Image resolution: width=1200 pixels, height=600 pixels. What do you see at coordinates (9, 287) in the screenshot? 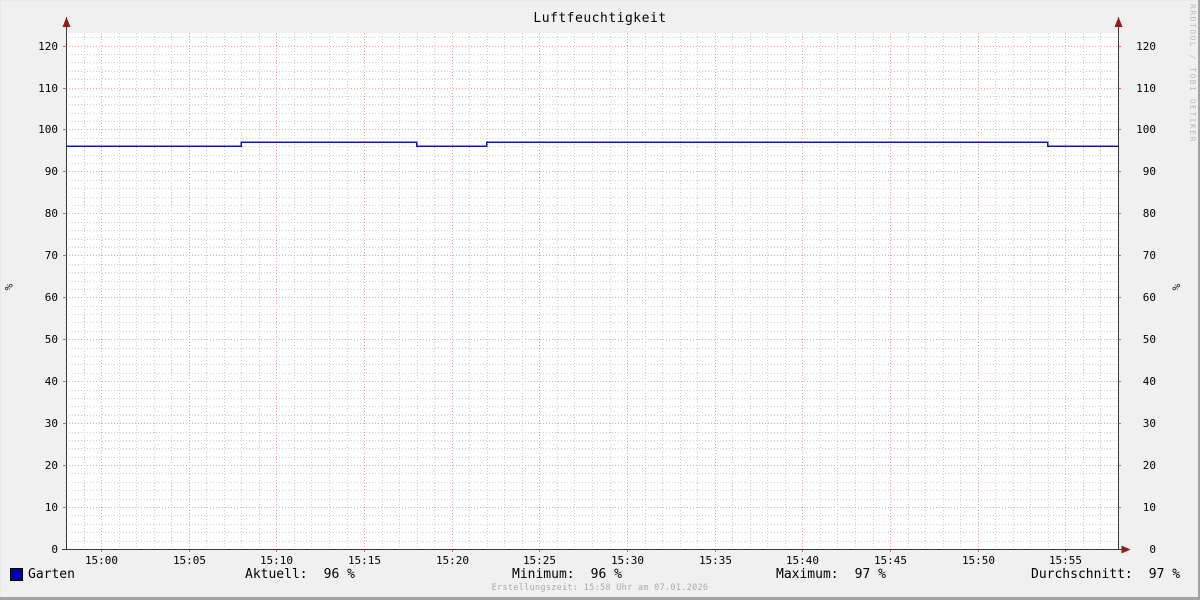
I see `y-axis-unit-left: %` at bounding box center [9, 287].